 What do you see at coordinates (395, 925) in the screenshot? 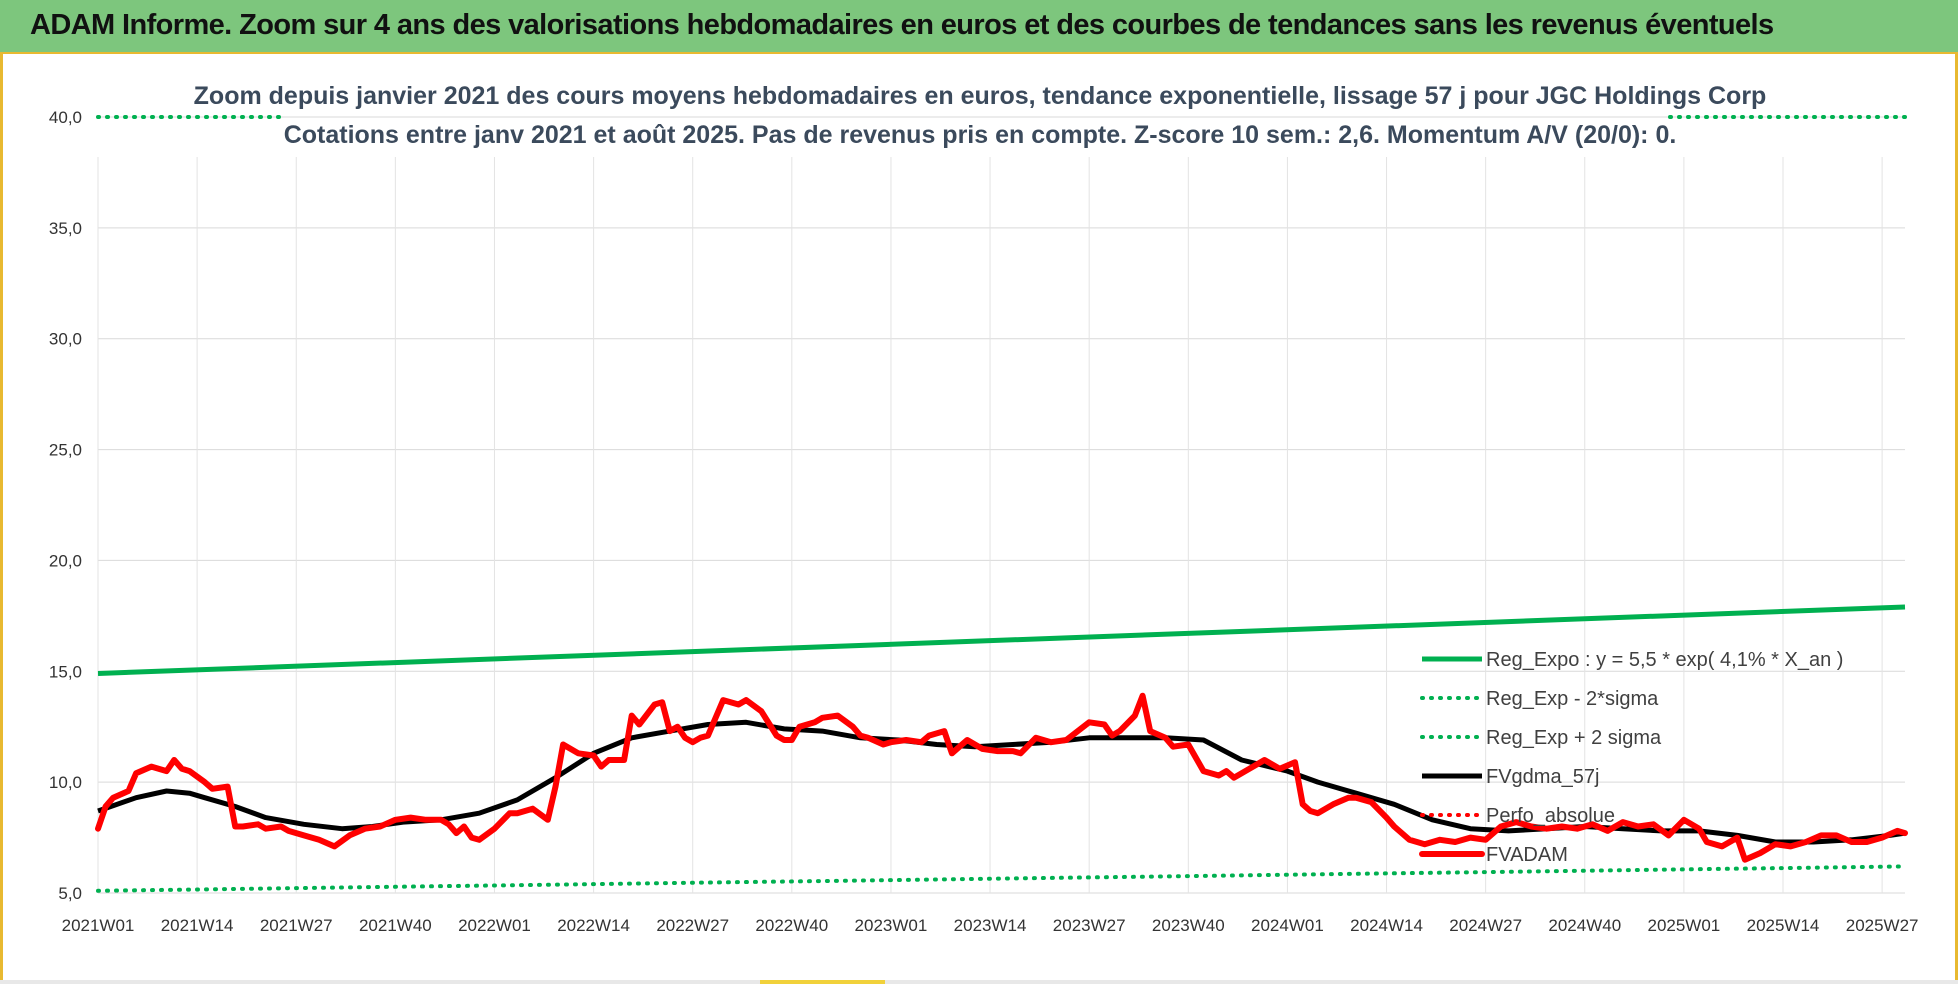
I see `x-tick-label: 2021W40` at bounding box center [395, 925].